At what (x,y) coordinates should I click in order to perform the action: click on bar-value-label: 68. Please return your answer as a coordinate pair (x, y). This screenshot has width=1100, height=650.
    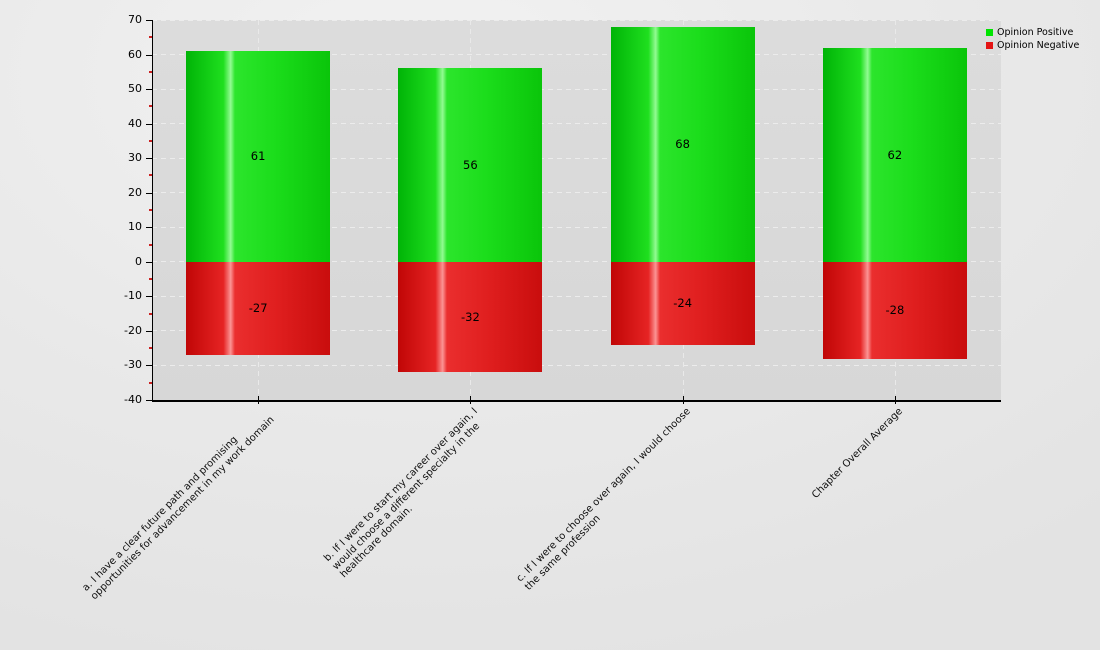
    Looking at the image, I should click on (682, 144).